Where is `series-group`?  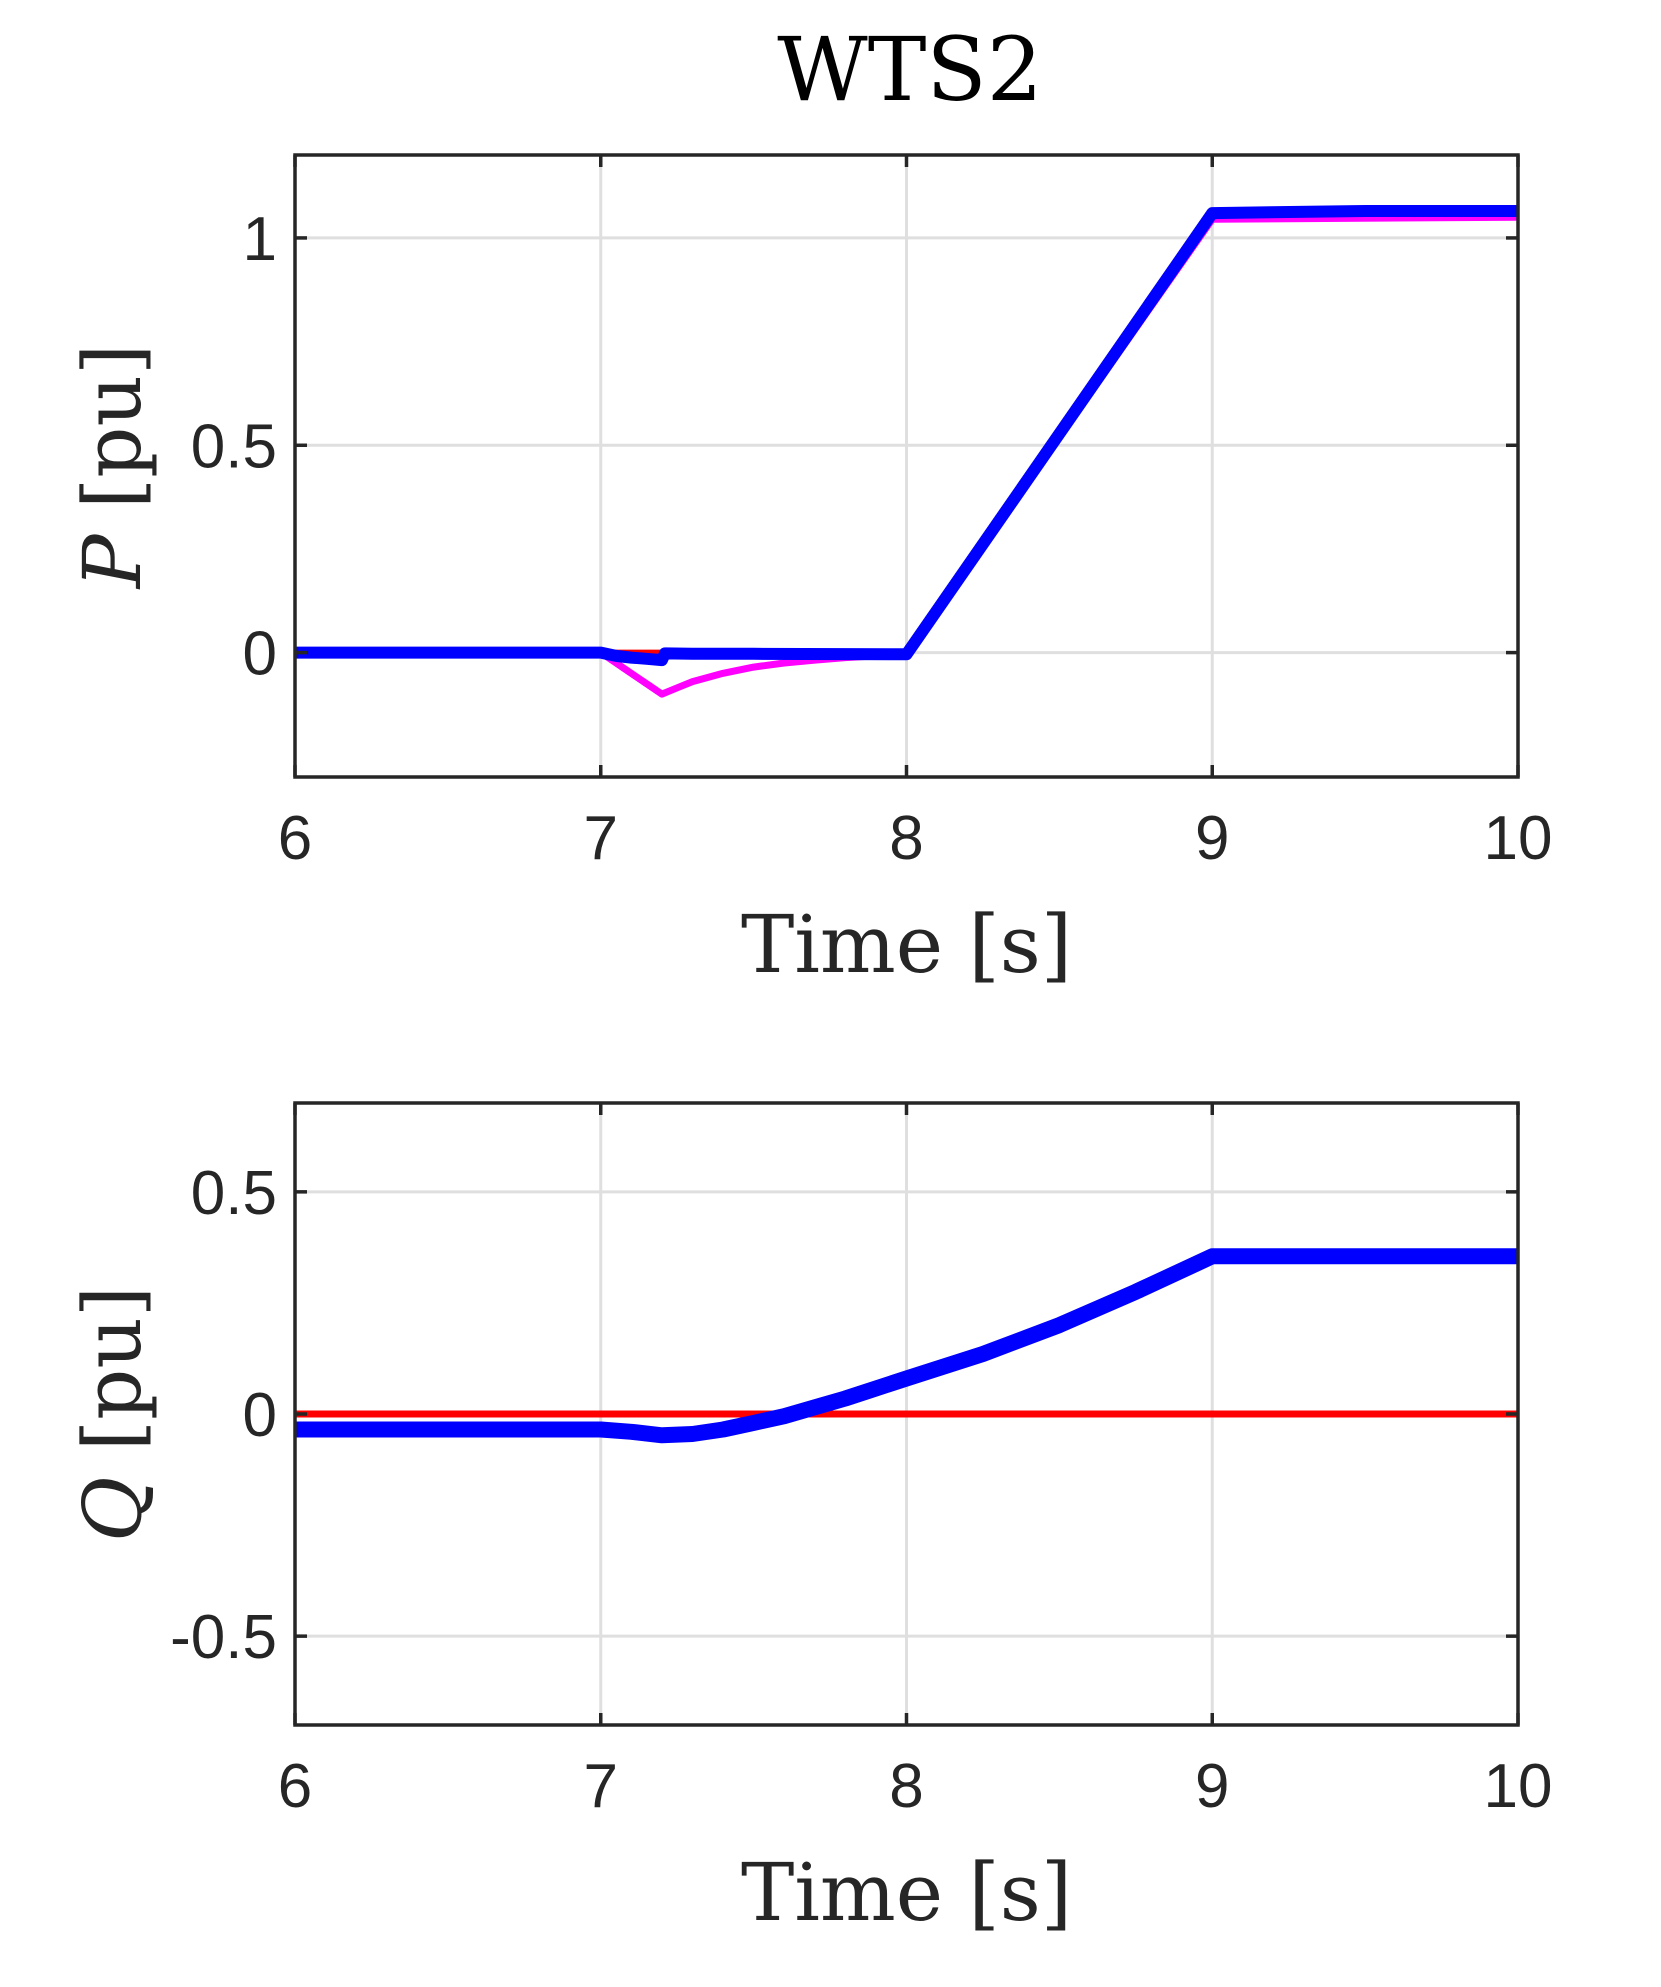 series-group is located at coordinates (906, 1346).